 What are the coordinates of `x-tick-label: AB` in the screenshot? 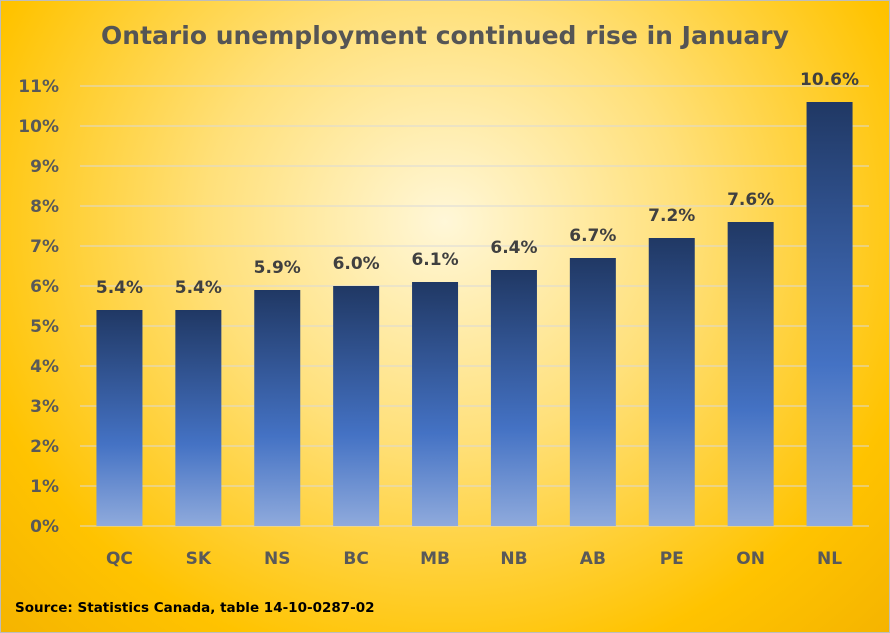 It's located at (593, 559).